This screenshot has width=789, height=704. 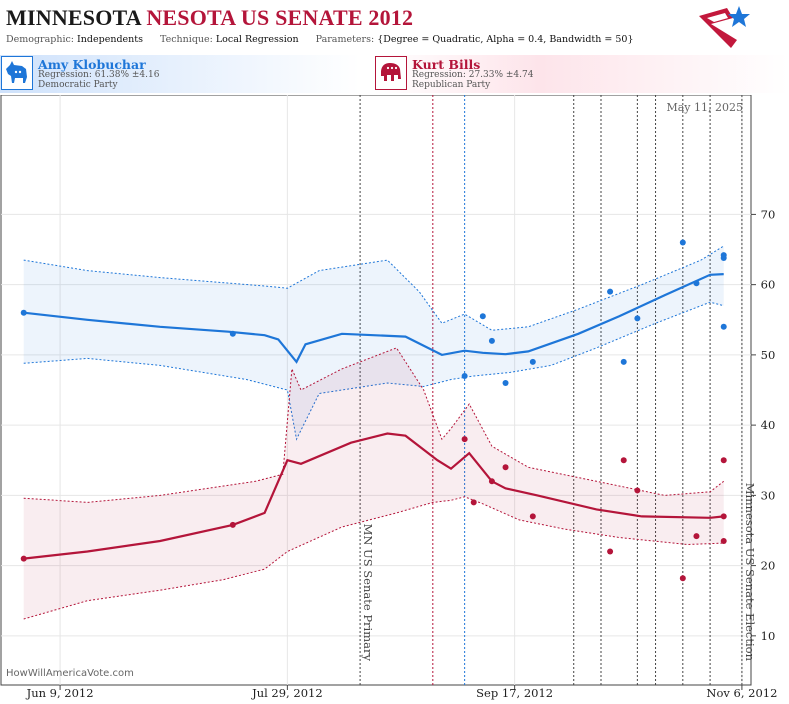 What do you see at coordinates (768, 425) in the screenshot?
I see `y-tick-label: 40` at bounding box center [768, 425].